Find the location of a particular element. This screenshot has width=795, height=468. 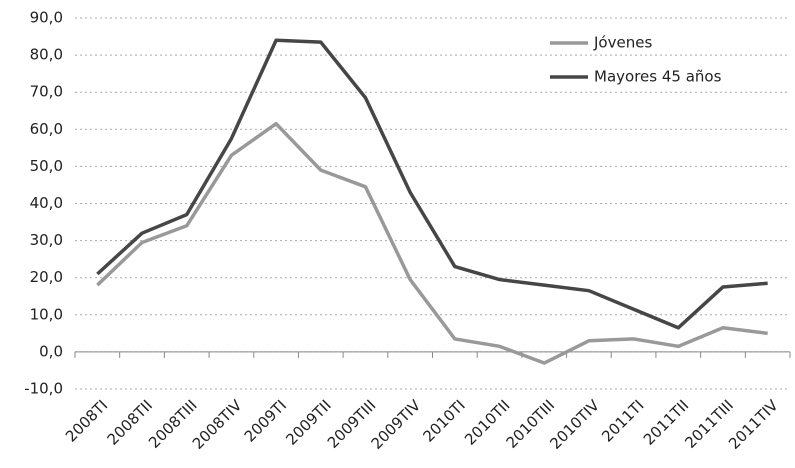

y-tick-label: 70,0 is located at coordinates (46, 92).